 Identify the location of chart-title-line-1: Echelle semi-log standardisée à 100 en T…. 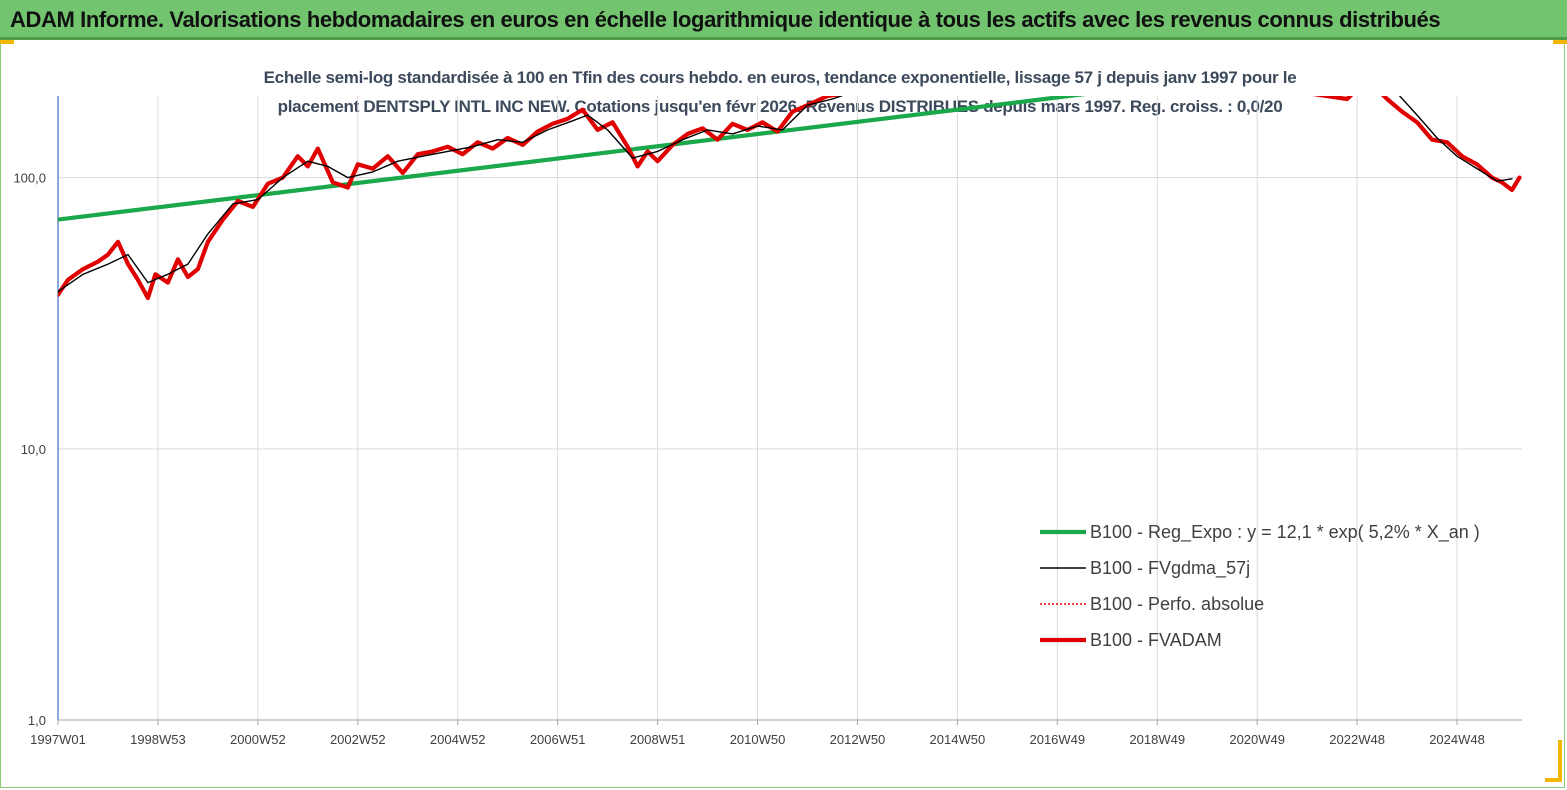
(780, 77).